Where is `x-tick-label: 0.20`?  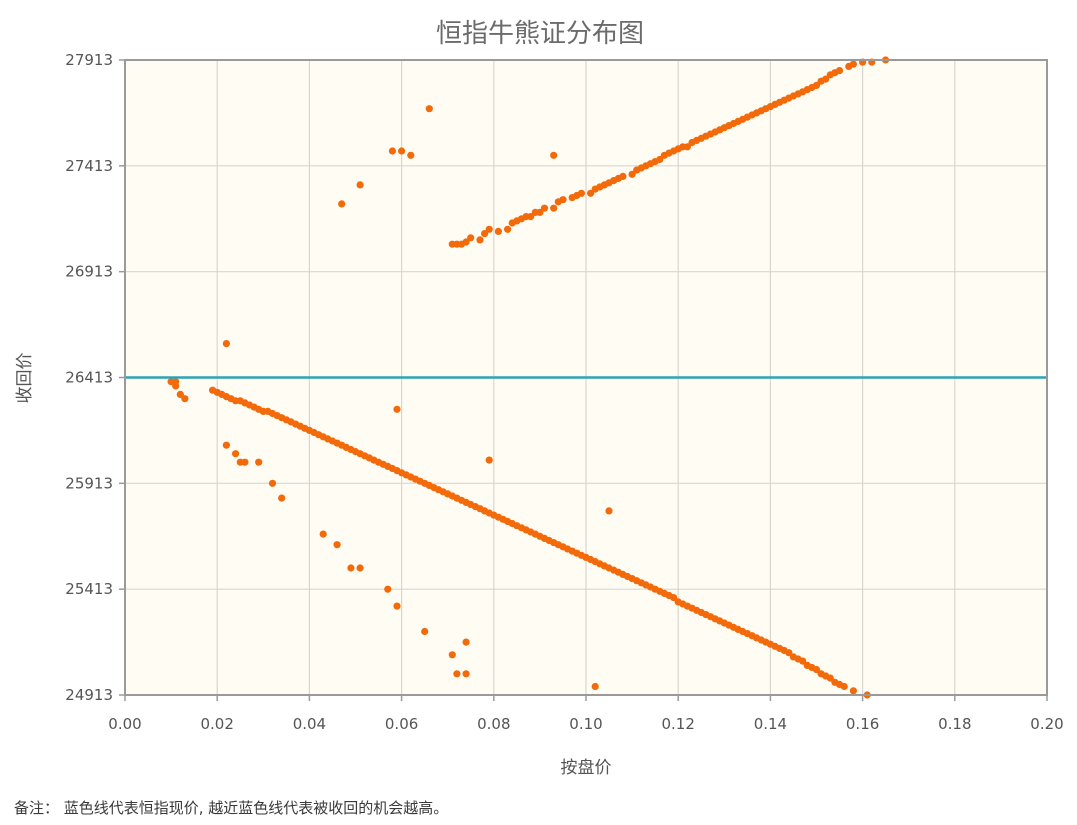 x-tick-label: 0.20 is located at coordinates (1046, 724).